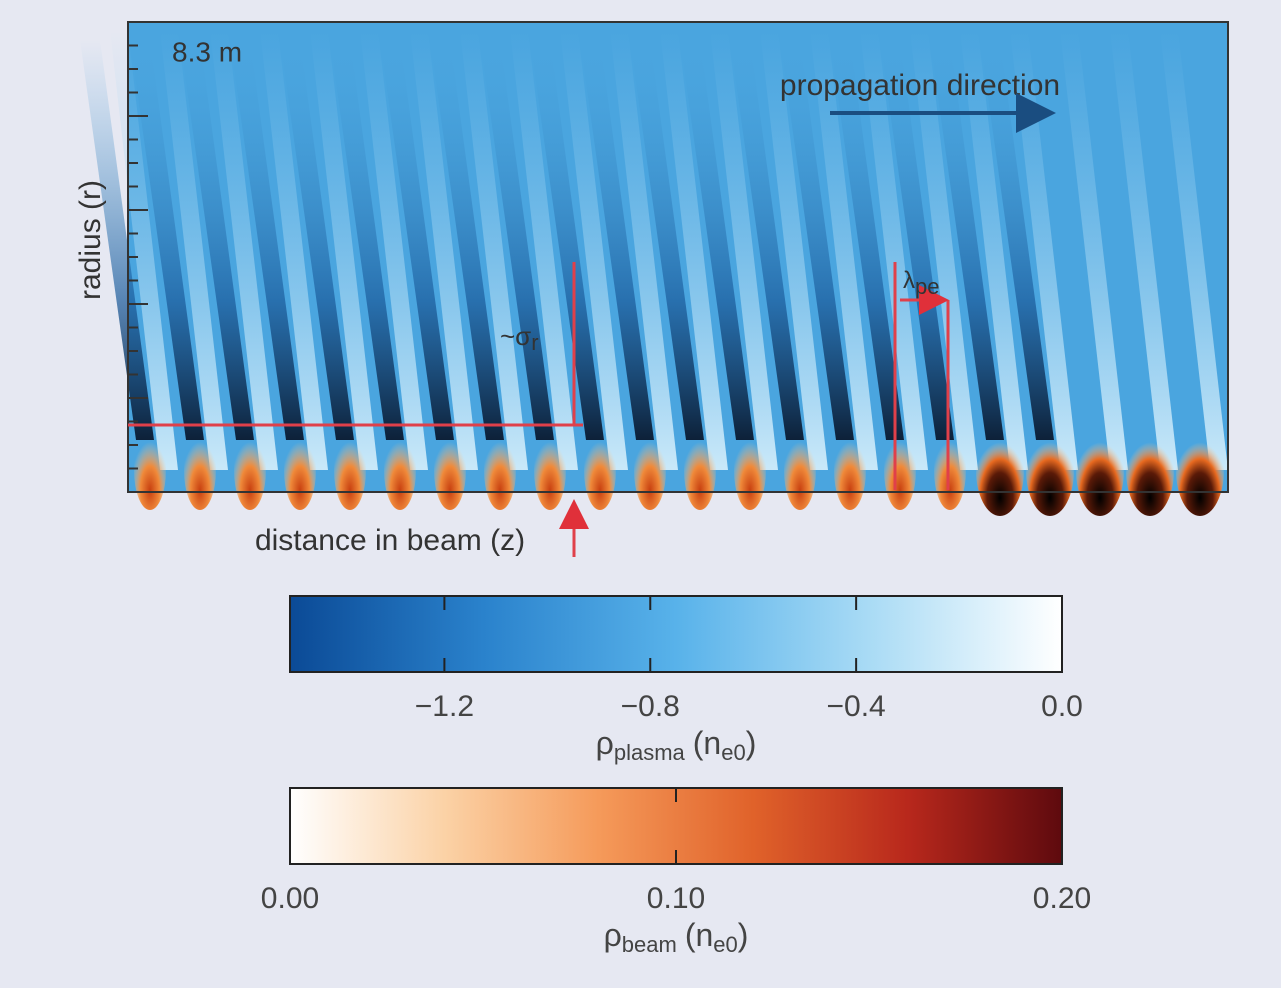 The height and width of the screenshot is (988, 1281). I want to click on colorbar-label: ρplasma (ne0), so click(676, 744).